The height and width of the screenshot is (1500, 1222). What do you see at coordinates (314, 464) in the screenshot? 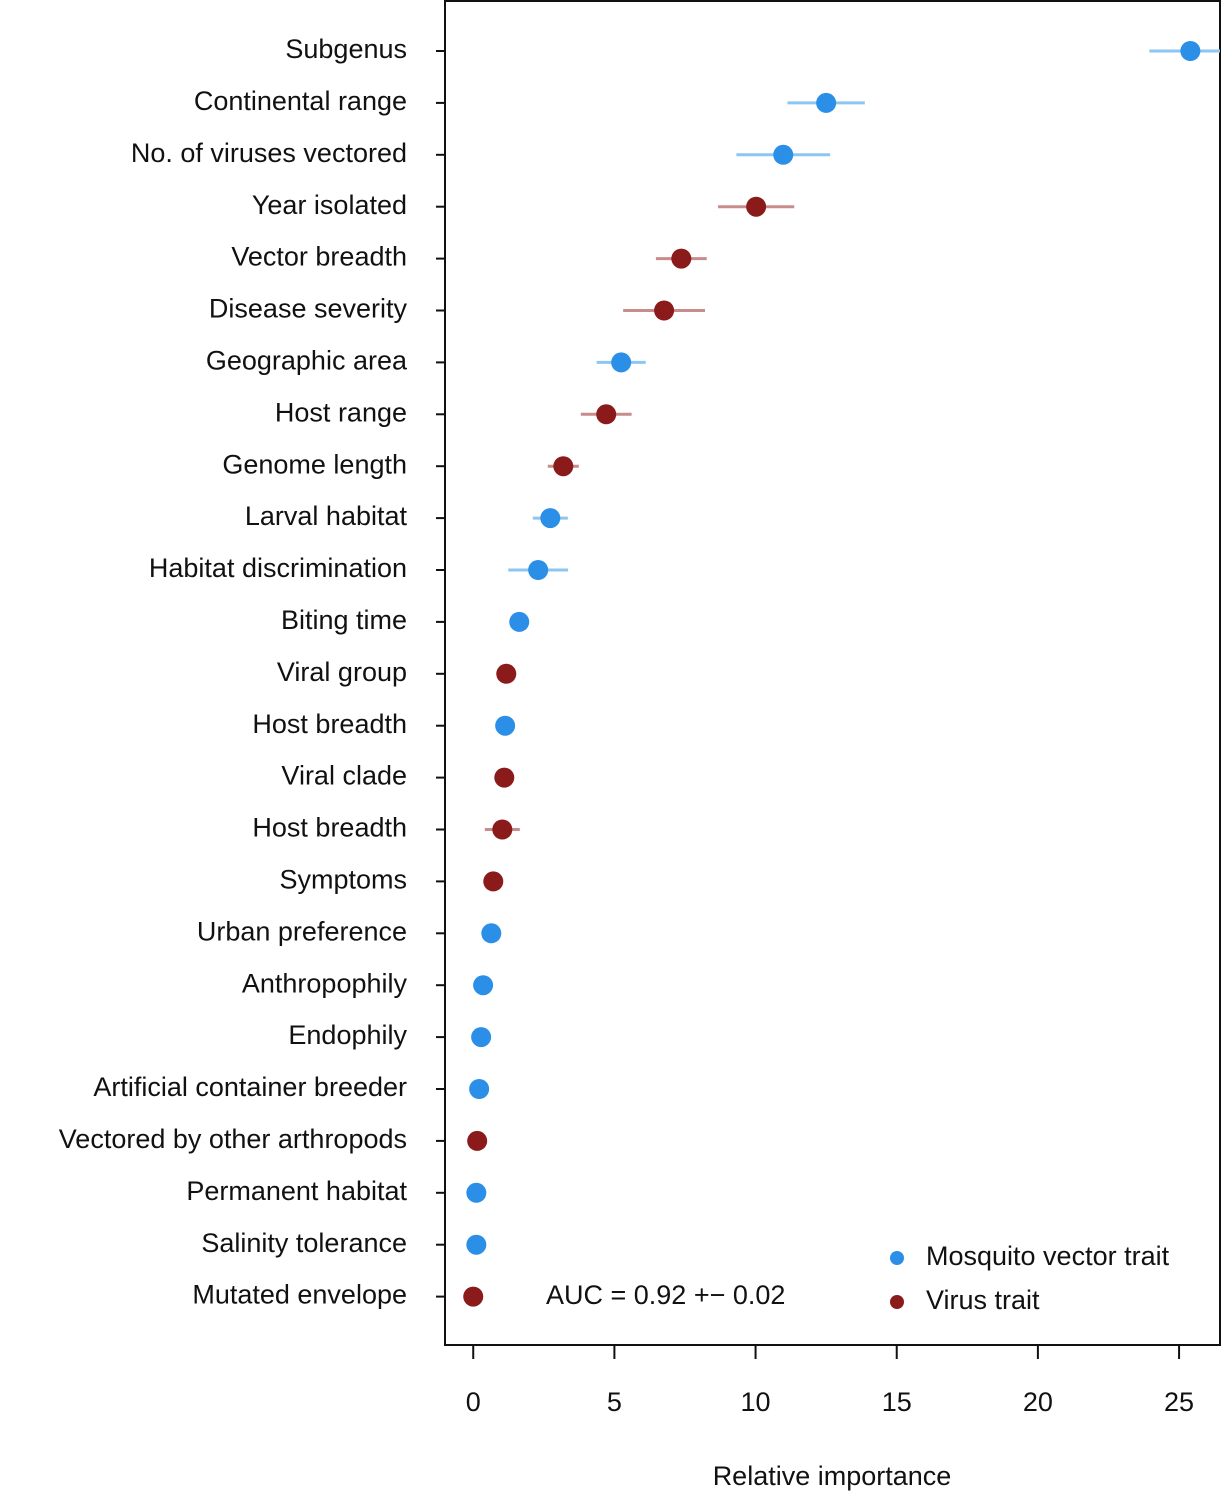
I see `y-tick-label: Genome length` at bounding box center [314, 464].